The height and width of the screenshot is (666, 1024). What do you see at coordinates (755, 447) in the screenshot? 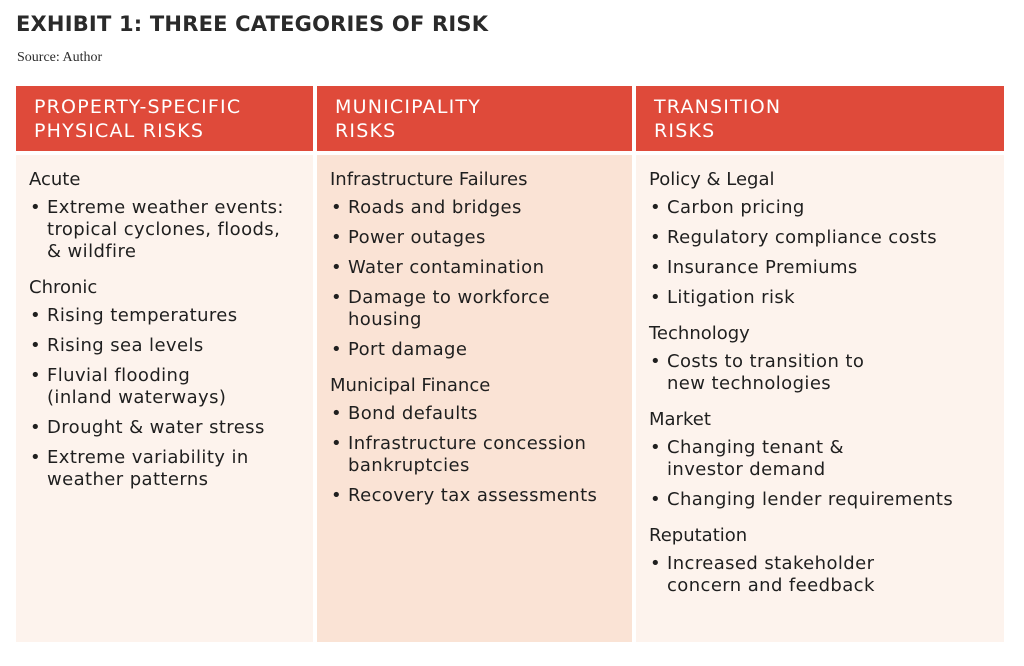
I see `risk-item-line: Changing tenant &` at bounding box center [755, 447].